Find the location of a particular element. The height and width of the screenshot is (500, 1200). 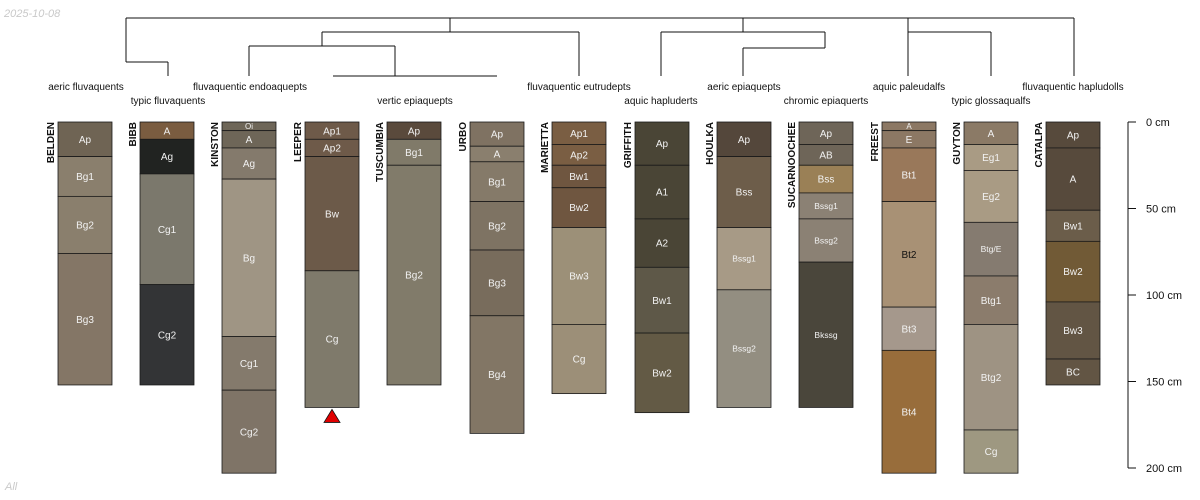

horizon-sucarnoochee-bssg2 is located at coordinates (826, 240).